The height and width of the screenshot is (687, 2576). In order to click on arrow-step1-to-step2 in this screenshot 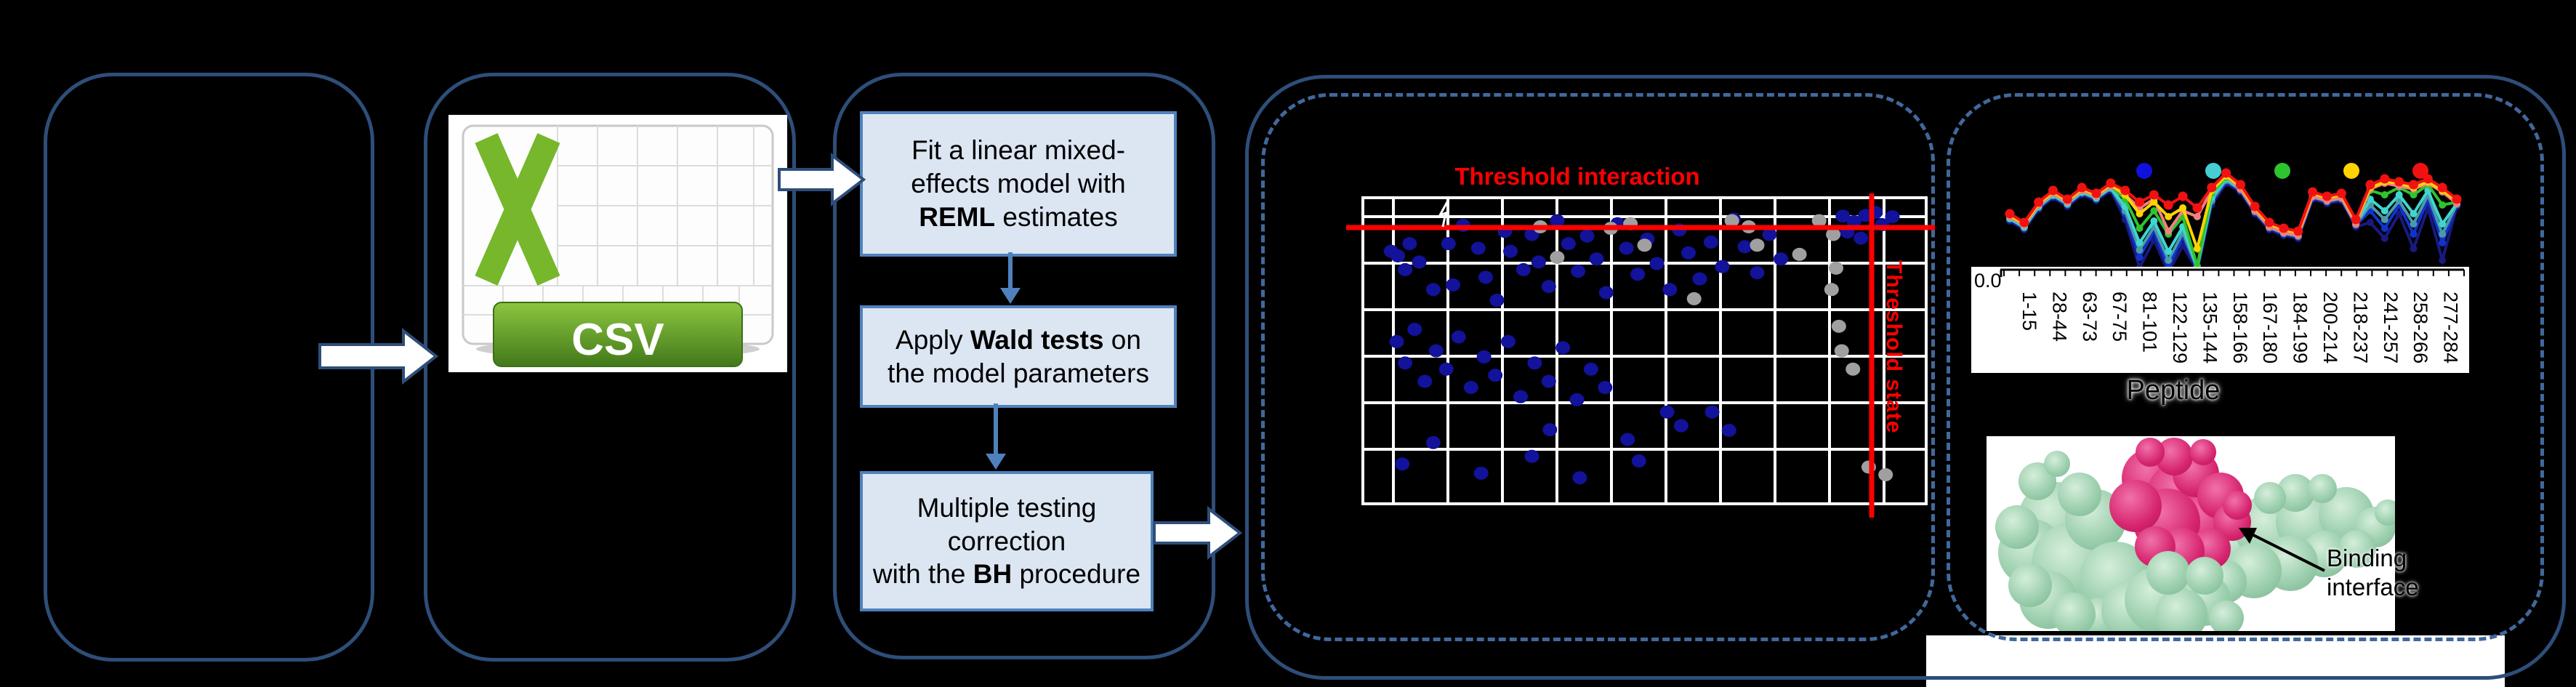, I will do `click(378, 356)`.